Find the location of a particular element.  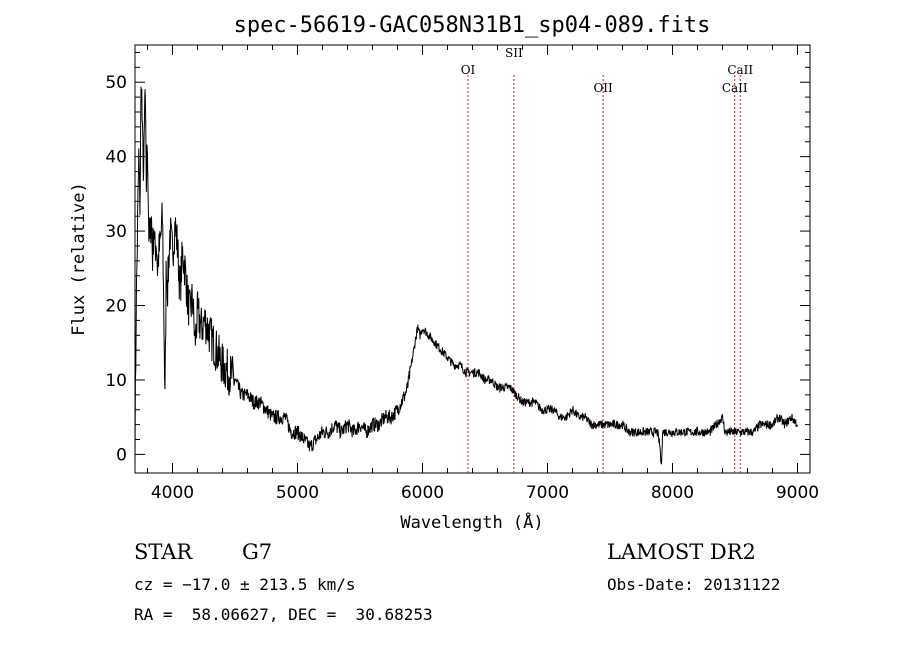

x-tick-label: 5000 is located at coordinates (297, 493).